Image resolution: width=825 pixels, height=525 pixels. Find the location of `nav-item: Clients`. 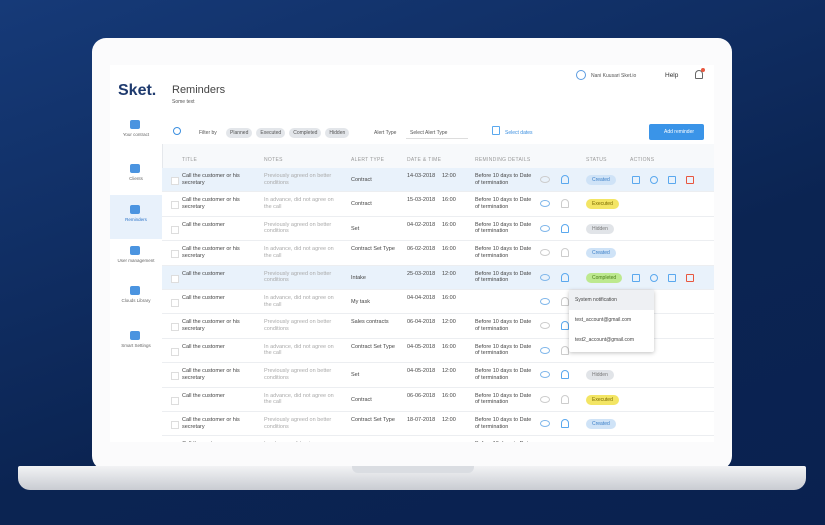

nav-item: Clients is located at coordinates (136, 178).